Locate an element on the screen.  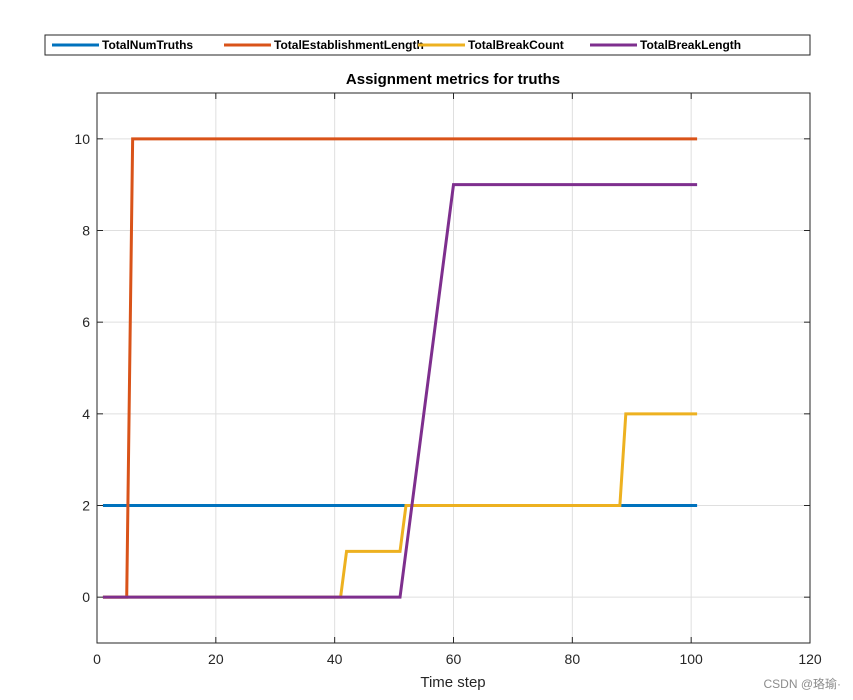
x-tick-label: 20 is located at coordinates (216, 659).